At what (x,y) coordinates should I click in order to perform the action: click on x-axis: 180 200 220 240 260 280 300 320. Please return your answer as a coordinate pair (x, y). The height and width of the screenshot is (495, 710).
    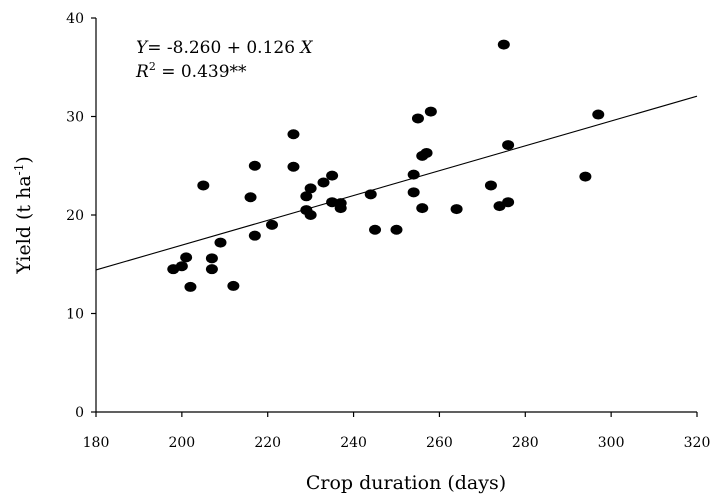
    Looking at the image, I should click on (396, 431).